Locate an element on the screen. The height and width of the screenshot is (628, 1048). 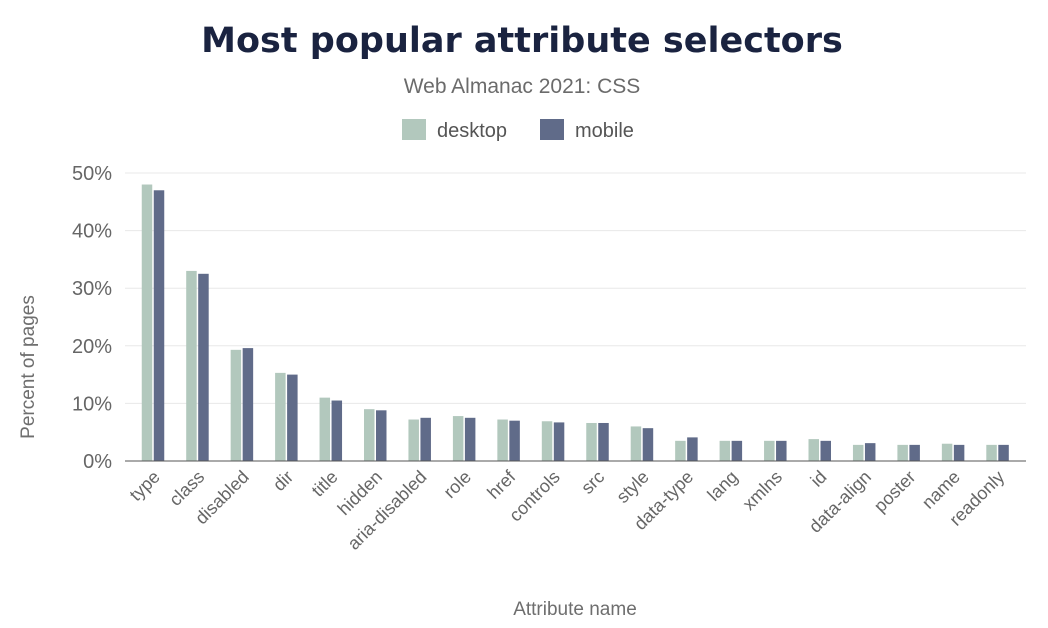
y-tick-label: 10% is located at coordinates (92, 404).